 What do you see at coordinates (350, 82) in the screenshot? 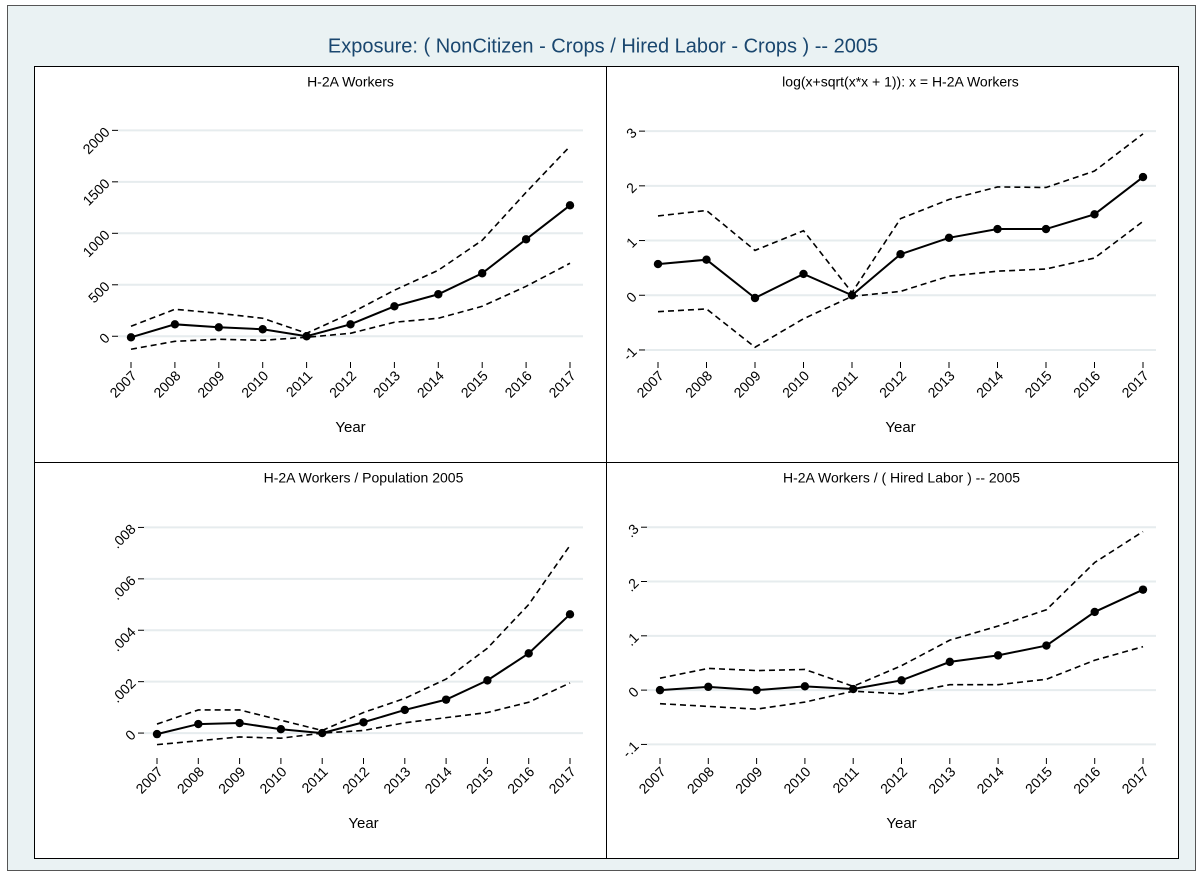
I see `panel-title: H-2A Workers` at bounding box center [350, 82].